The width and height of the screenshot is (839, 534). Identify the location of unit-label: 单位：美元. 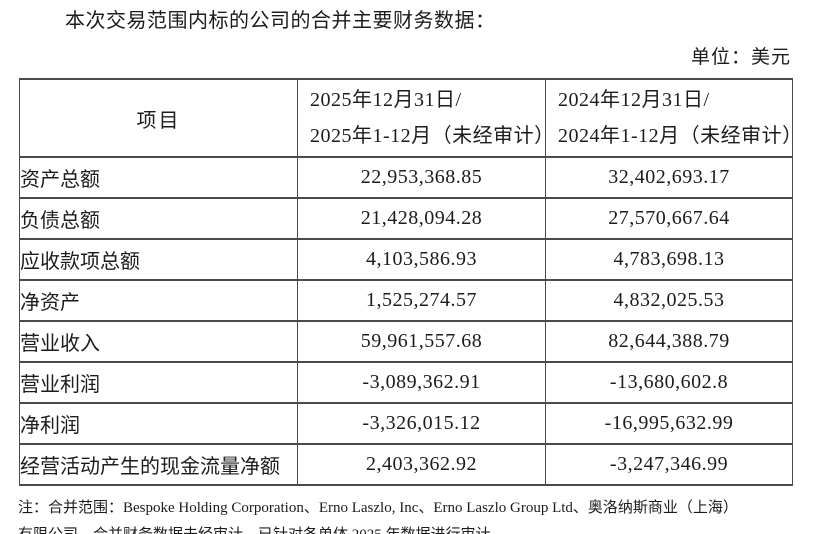
(740, 57).